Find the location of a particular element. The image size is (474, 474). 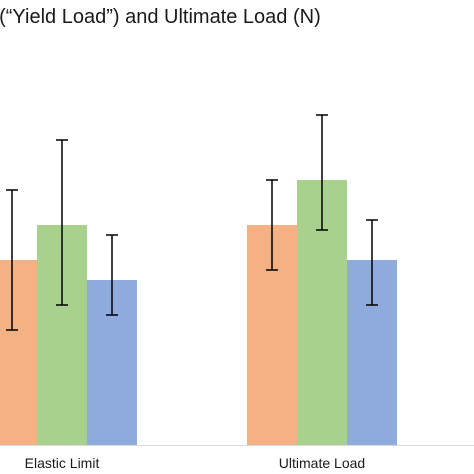

category-labels-layer: Elastic Limit Ultimate Load is located at coordinates (195, 463).